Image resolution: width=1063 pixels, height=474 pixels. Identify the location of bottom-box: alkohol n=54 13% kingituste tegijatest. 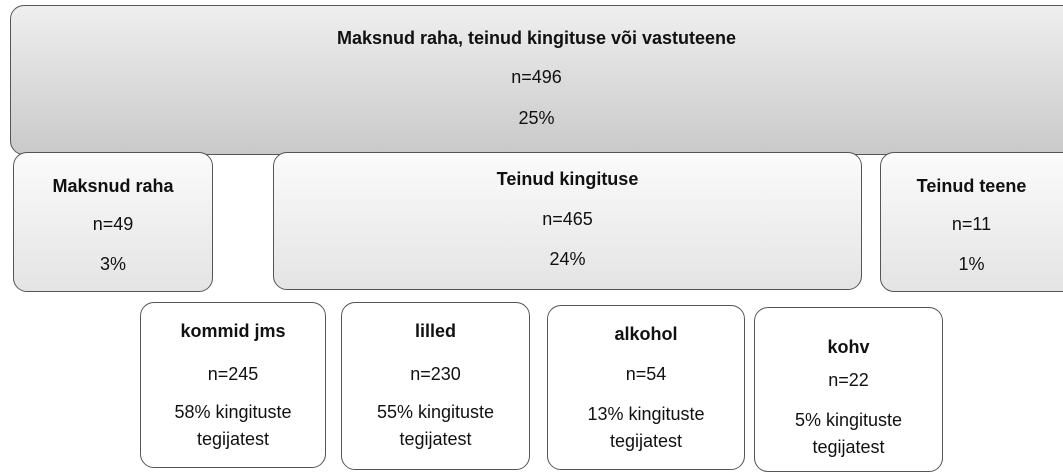
(646, 387).